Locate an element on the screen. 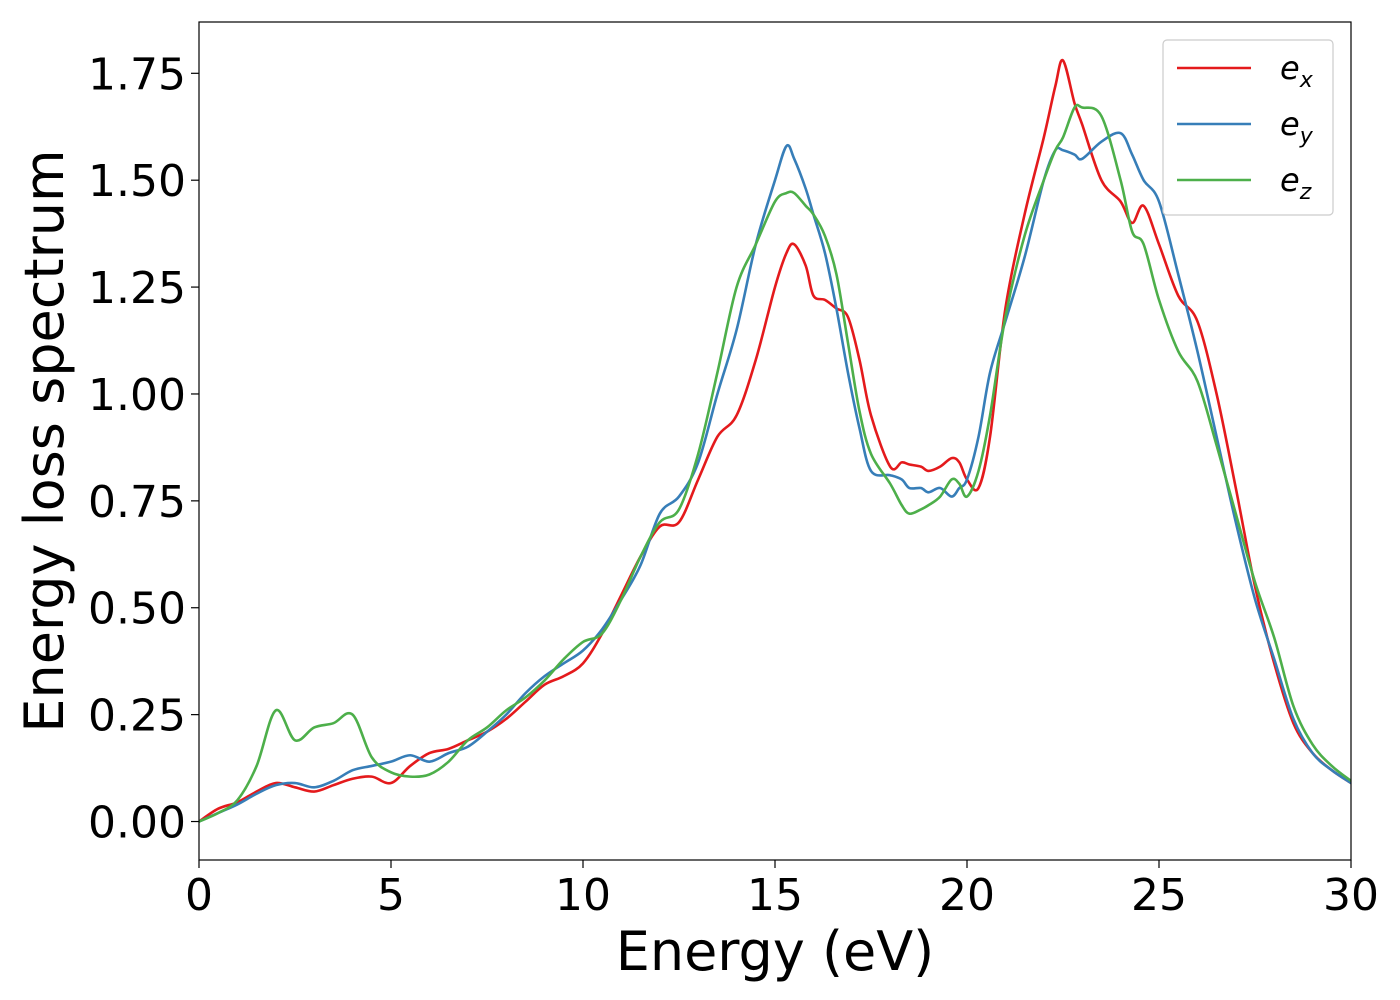 This screenshot has width=1400, height=1000. legend-label-ex: ex is located at coordinates (1297, 71).